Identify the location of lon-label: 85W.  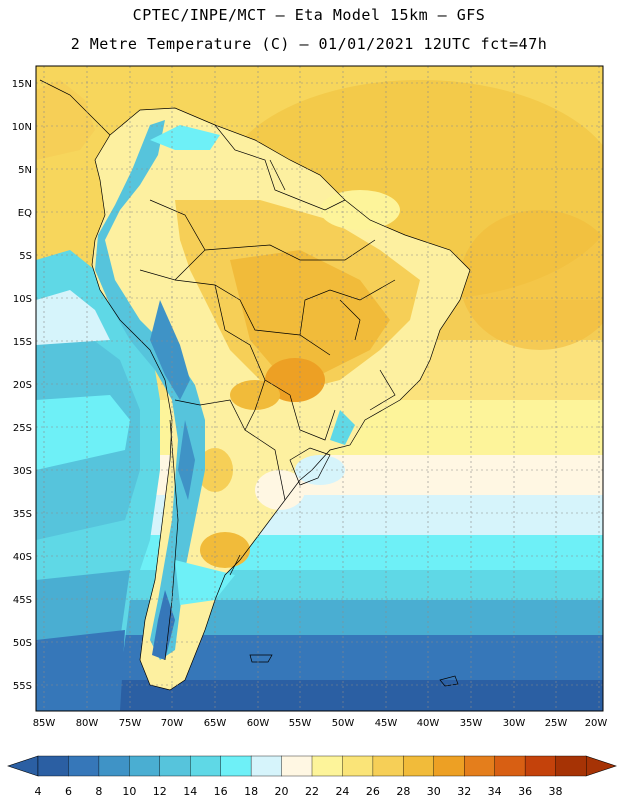
(44, 723).